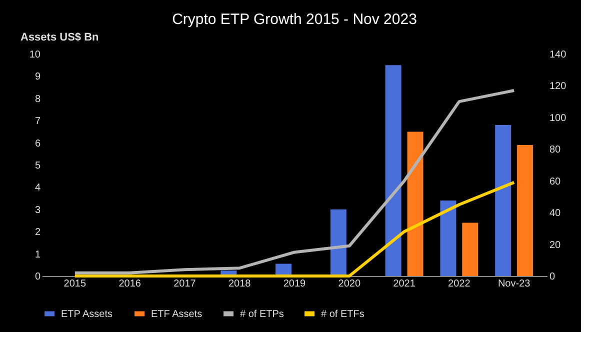 This screenshot has width=600, height=340. I want to click on y-tick-label: 4, so click(37, 188).